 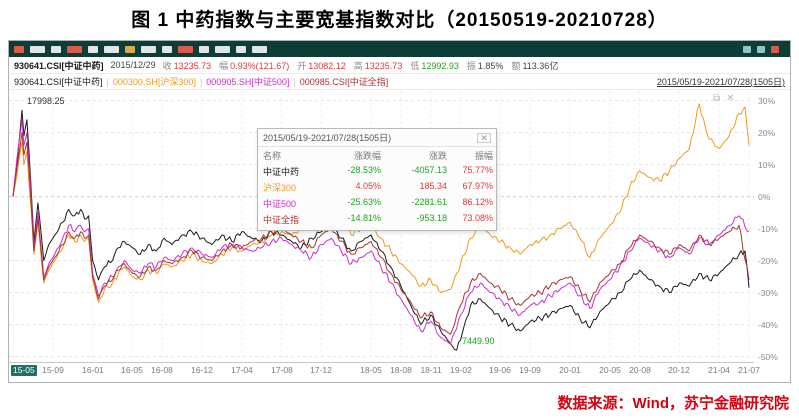 What do you see at coordinates (344, 82) in the screenshot?
I see `legend-item: 000985.CSI[中证全指]` at bounding box center [344, 82].